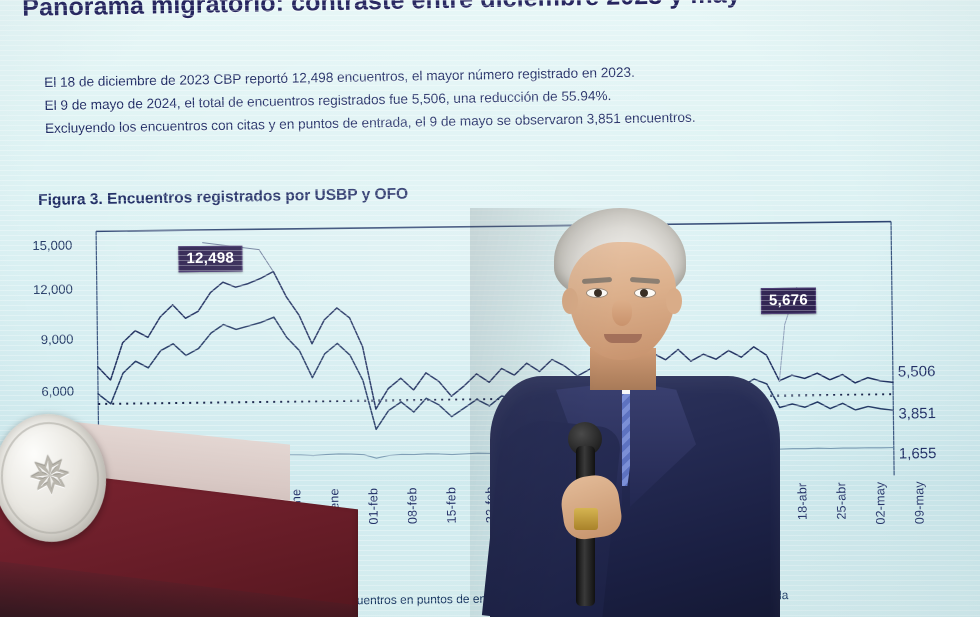 This screenshot has height=617, width=980. Describe the element at coordinates (622, 313) in the screenshot. I see `speaker-nose` at that location.